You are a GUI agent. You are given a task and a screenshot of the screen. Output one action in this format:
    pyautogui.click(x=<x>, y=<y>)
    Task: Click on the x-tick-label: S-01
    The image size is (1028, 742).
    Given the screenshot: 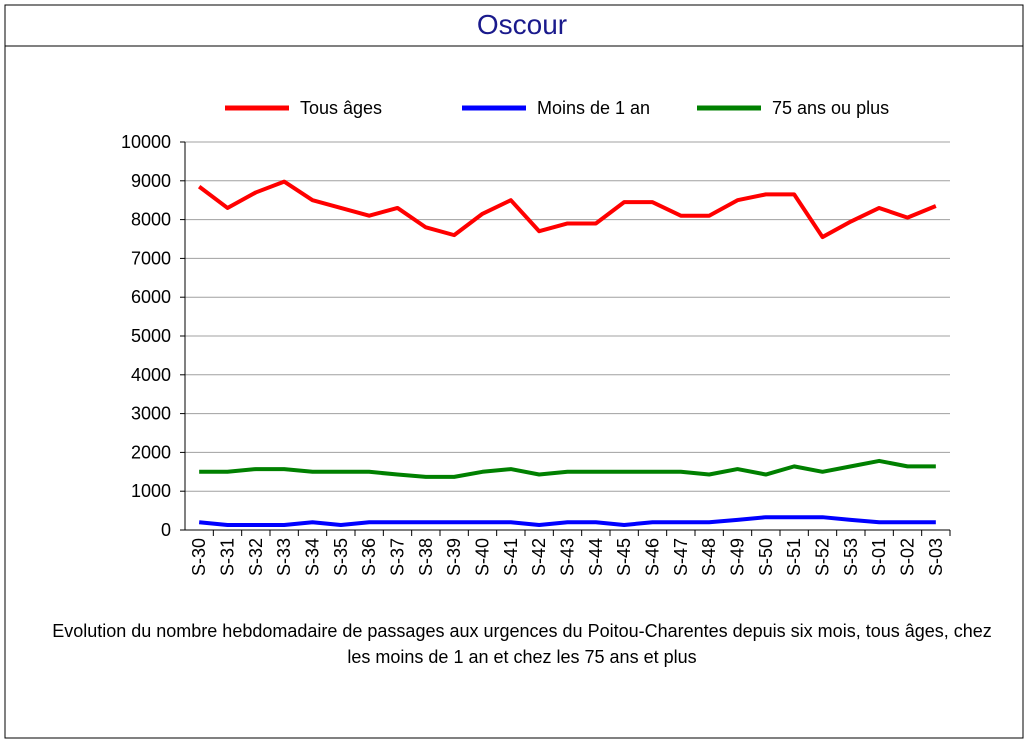 What is the action you would take?
    pyautogui.click(x=879, y=557)
    